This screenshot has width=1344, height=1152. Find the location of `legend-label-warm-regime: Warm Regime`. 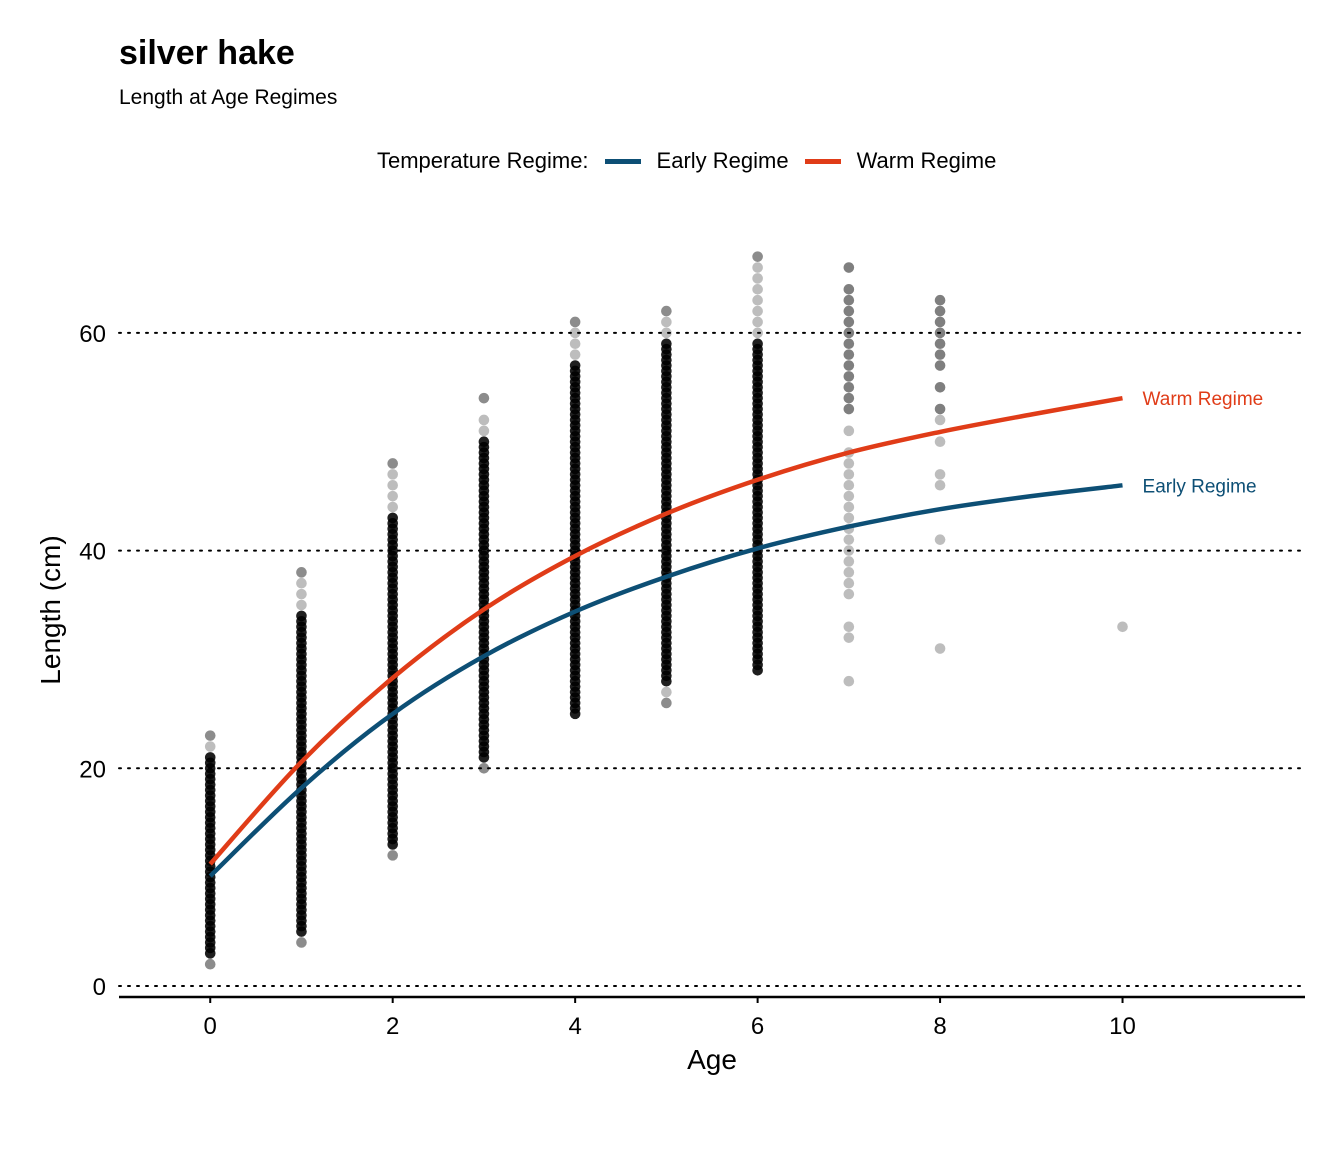

legend-label-warm-regime: Warm Regime is located at coordinates (926, 160).